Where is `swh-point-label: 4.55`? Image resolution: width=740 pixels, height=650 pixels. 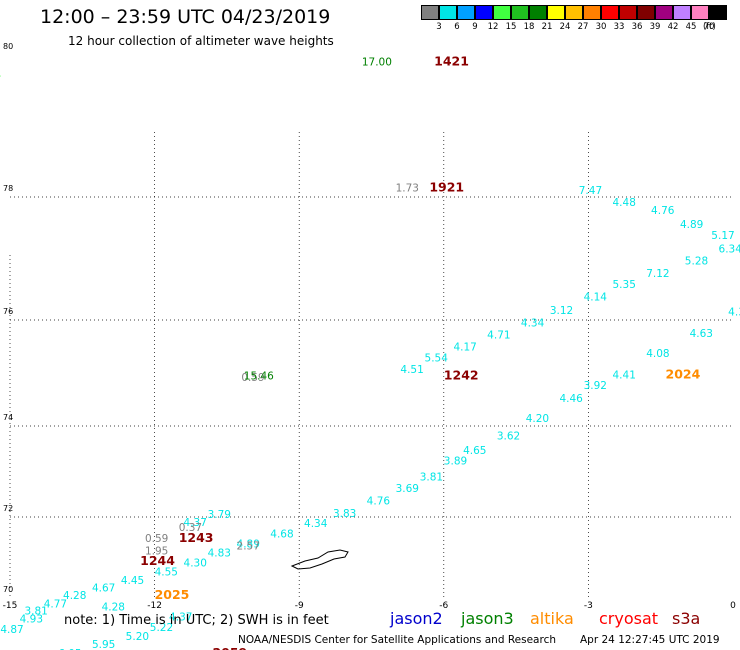
swh-point-label: 4.55 is located at coordinates (166, 573).